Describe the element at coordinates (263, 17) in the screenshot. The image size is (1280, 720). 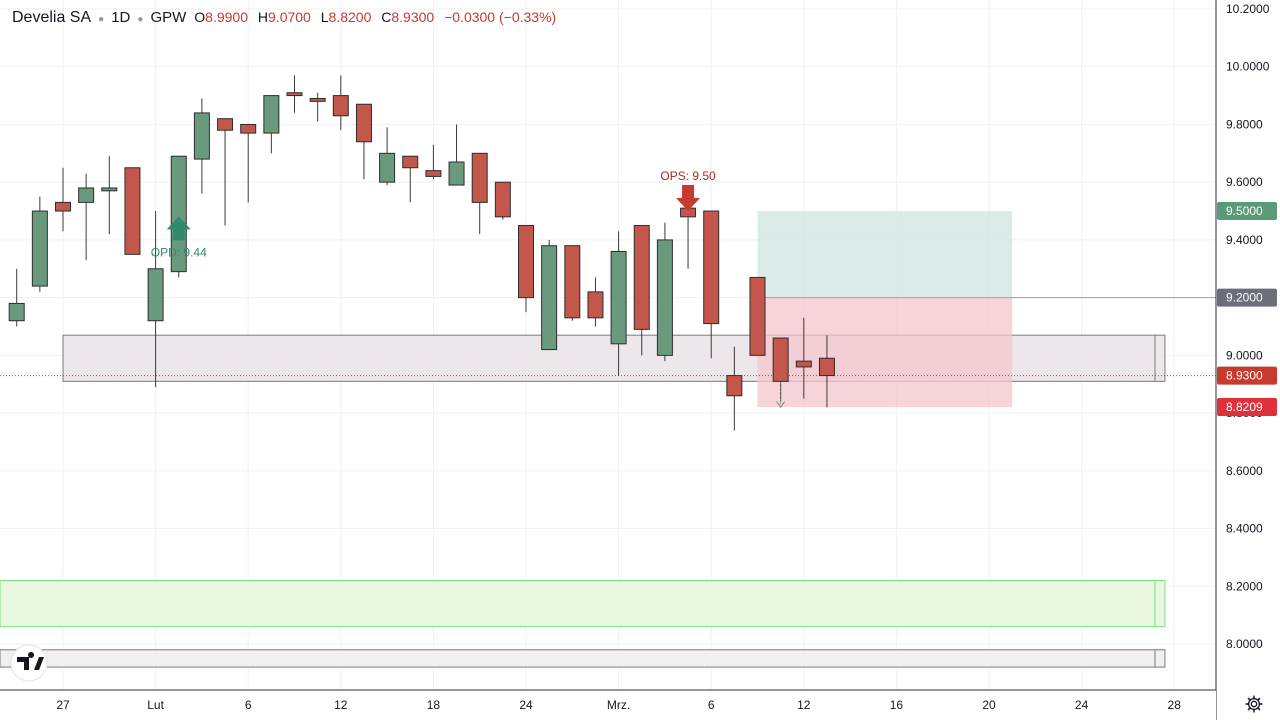
I see `high-key: H` at that location.